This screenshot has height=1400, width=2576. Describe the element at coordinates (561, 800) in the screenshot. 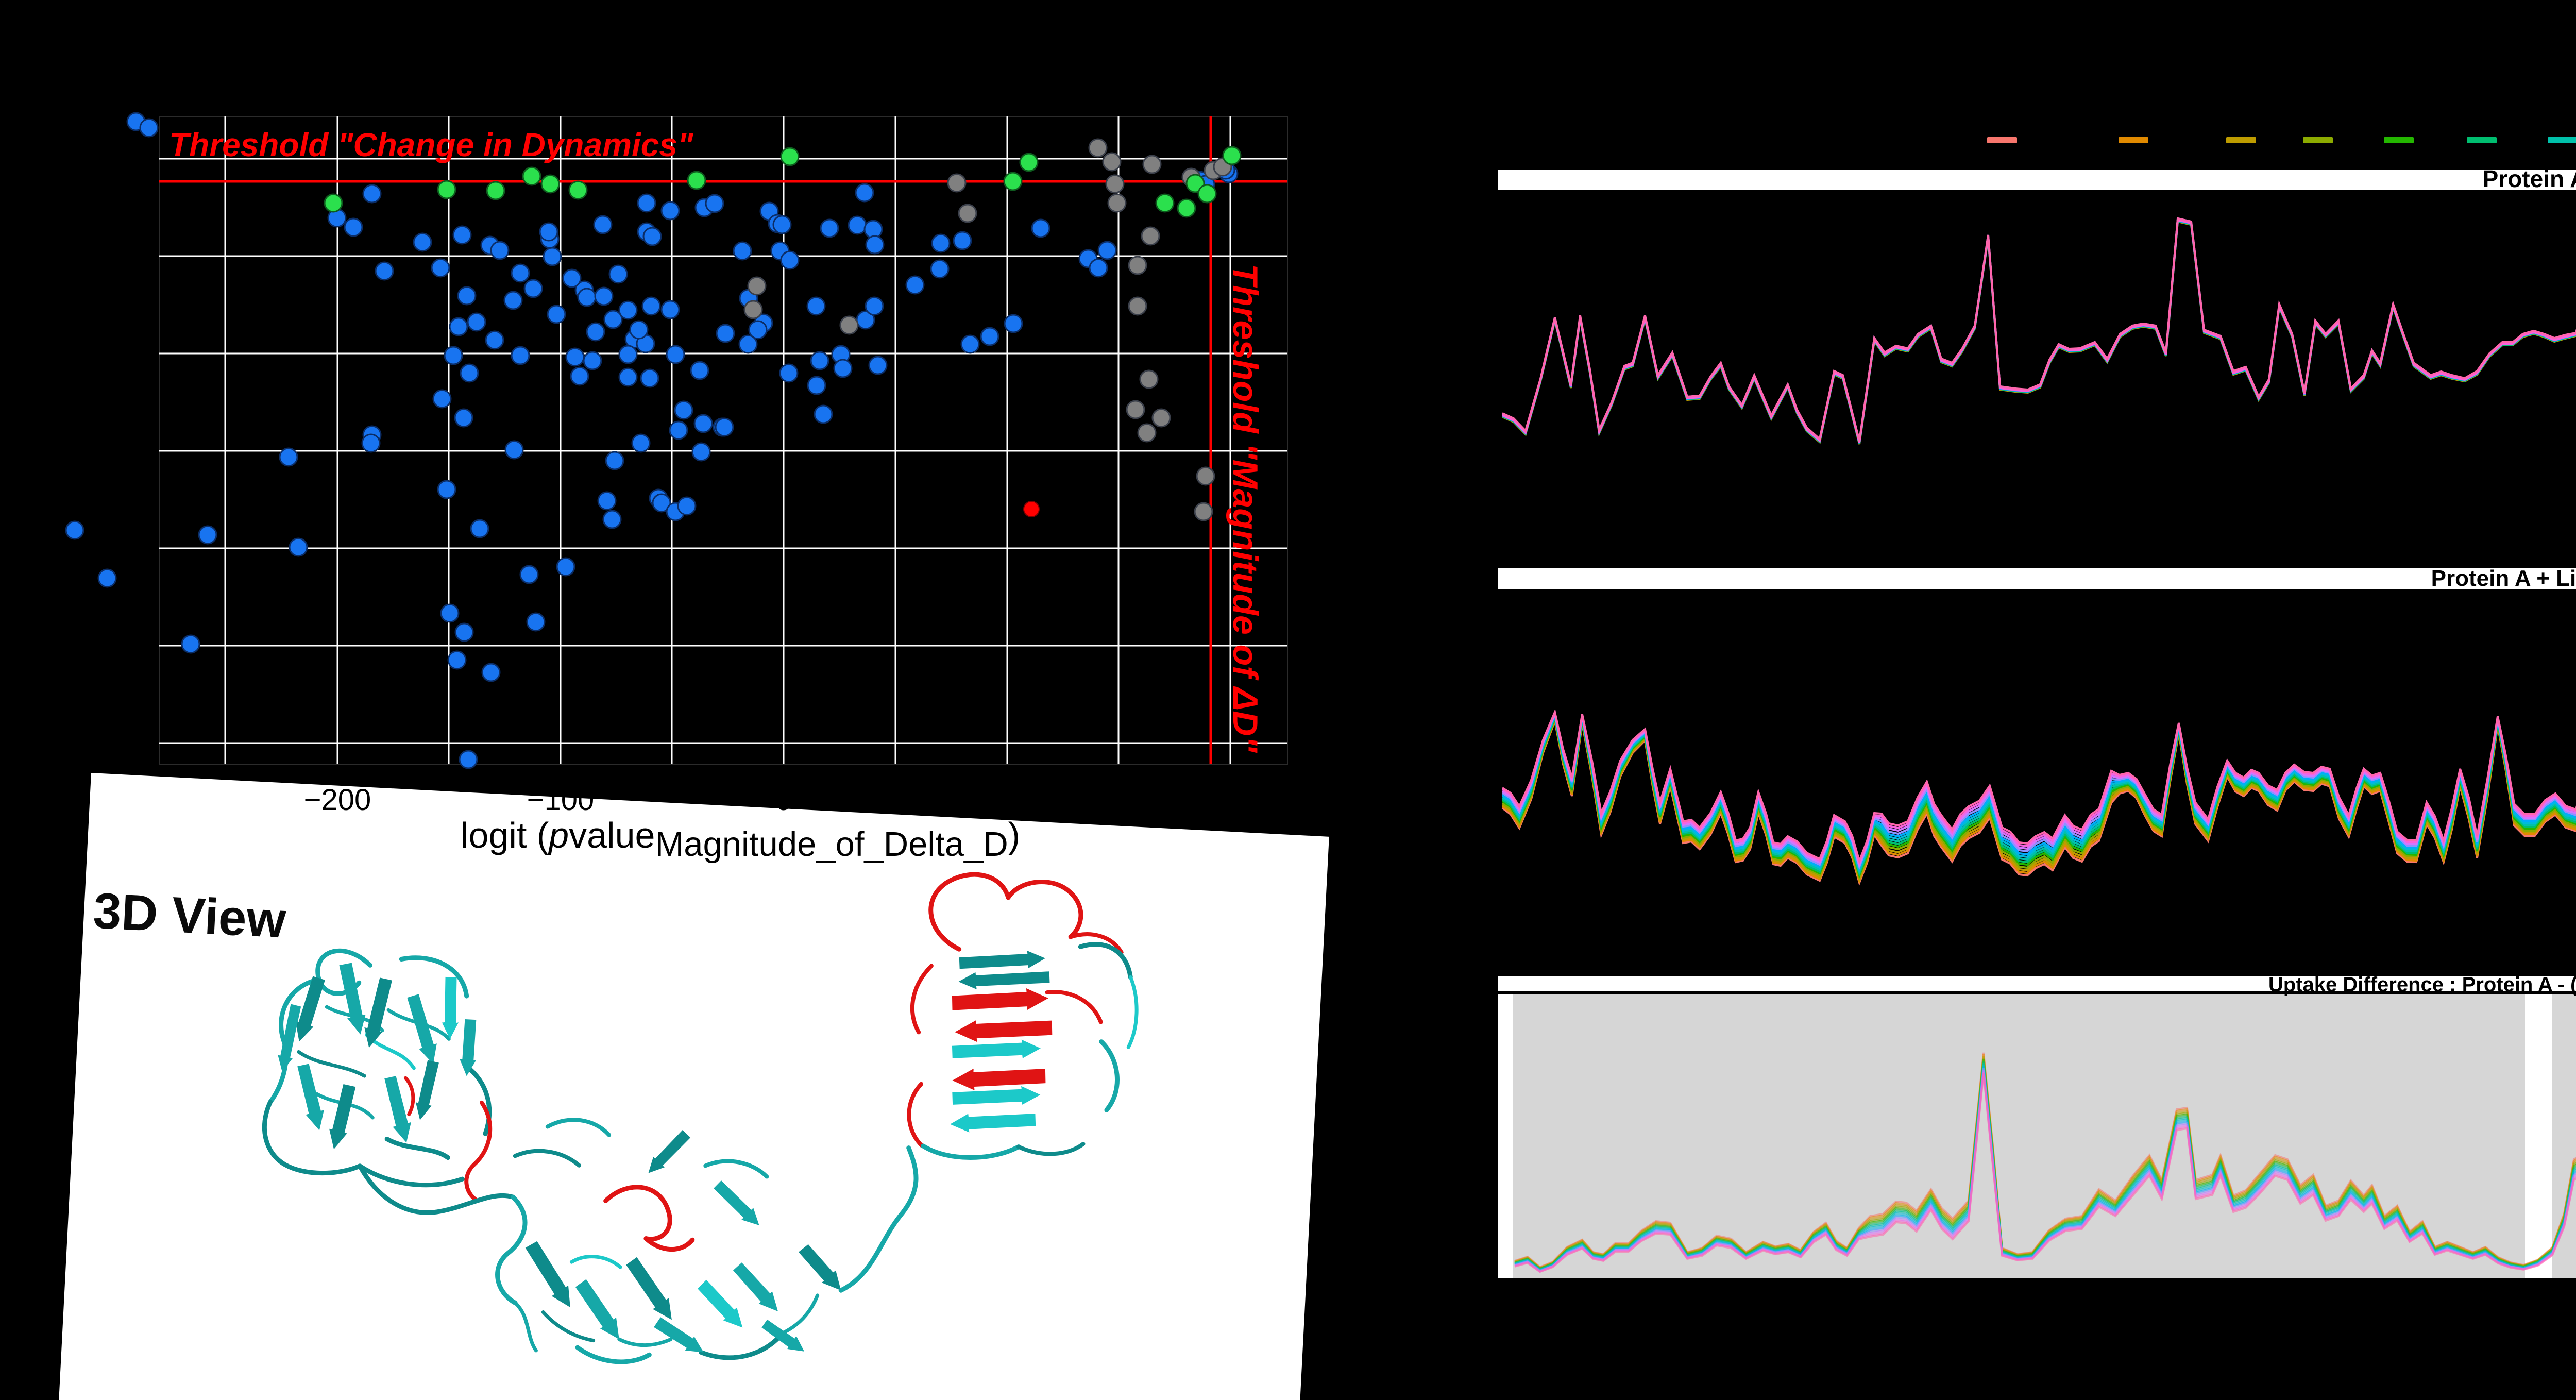

I see `svg-text: −100` at that location.